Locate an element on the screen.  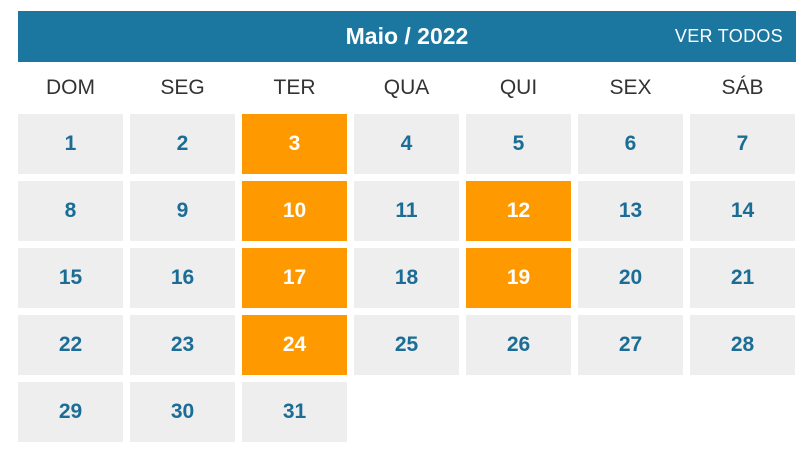
calendar-day: 2 is located at coordinates (182, 144).